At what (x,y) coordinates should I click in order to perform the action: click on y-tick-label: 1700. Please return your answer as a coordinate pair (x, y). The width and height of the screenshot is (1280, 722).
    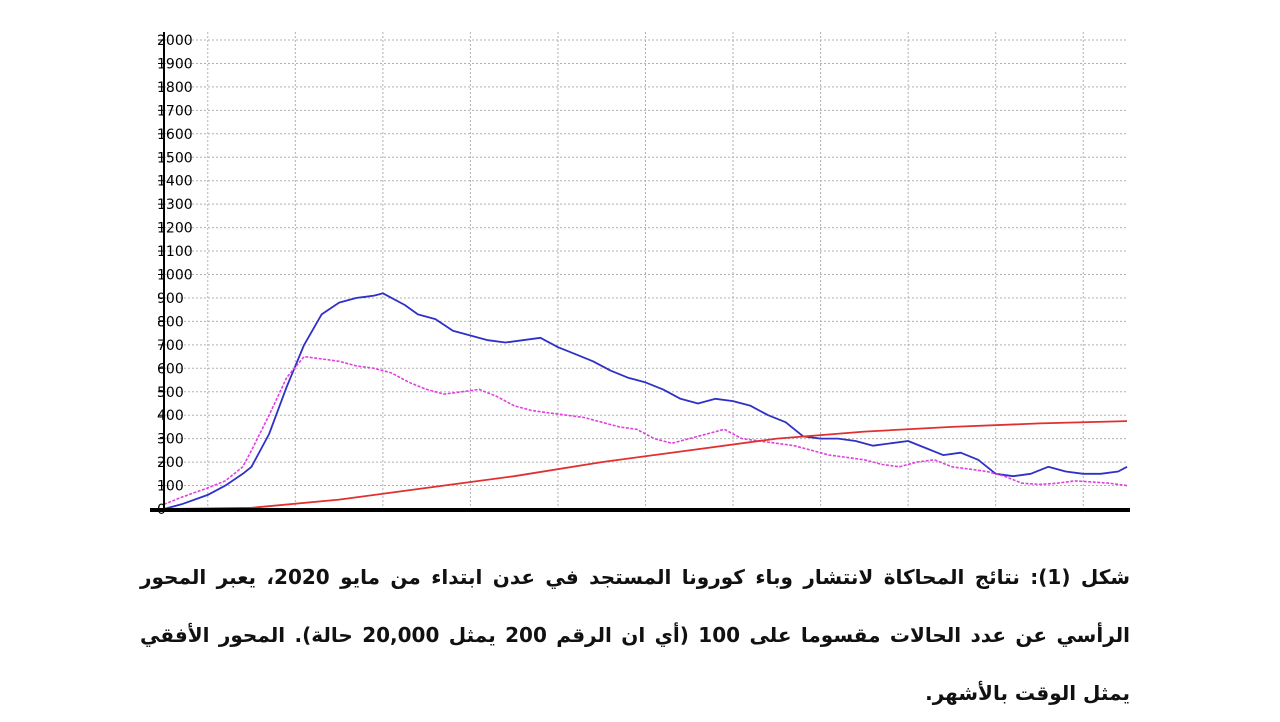
    Looking at the image, I should click on (175, 111).